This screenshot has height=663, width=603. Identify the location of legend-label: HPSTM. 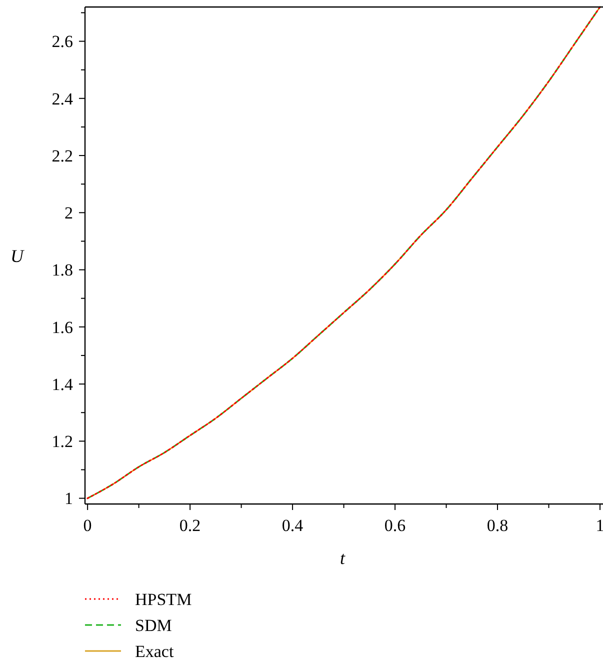
(163, 599).